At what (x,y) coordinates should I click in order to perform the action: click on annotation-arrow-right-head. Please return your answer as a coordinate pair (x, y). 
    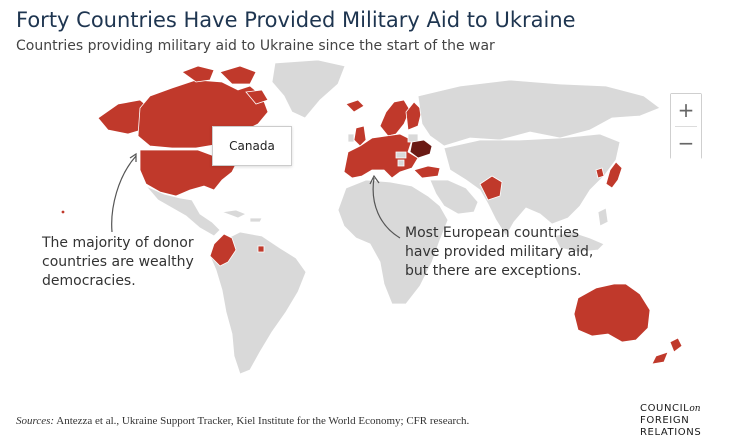
    Looking at the image, I should click on (374, 179).